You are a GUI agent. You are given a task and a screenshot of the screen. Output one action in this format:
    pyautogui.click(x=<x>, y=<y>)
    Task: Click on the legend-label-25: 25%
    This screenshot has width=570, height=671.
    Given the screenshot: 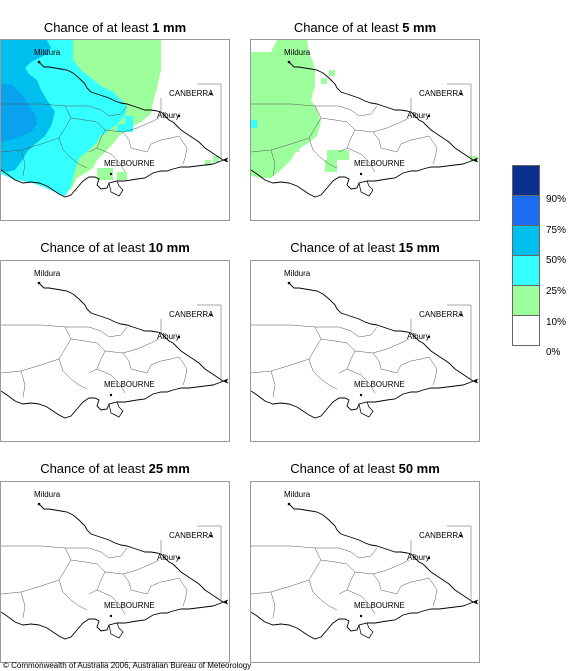 What is the action you would take?
    pyautogui.click(x=556, y=291)
    